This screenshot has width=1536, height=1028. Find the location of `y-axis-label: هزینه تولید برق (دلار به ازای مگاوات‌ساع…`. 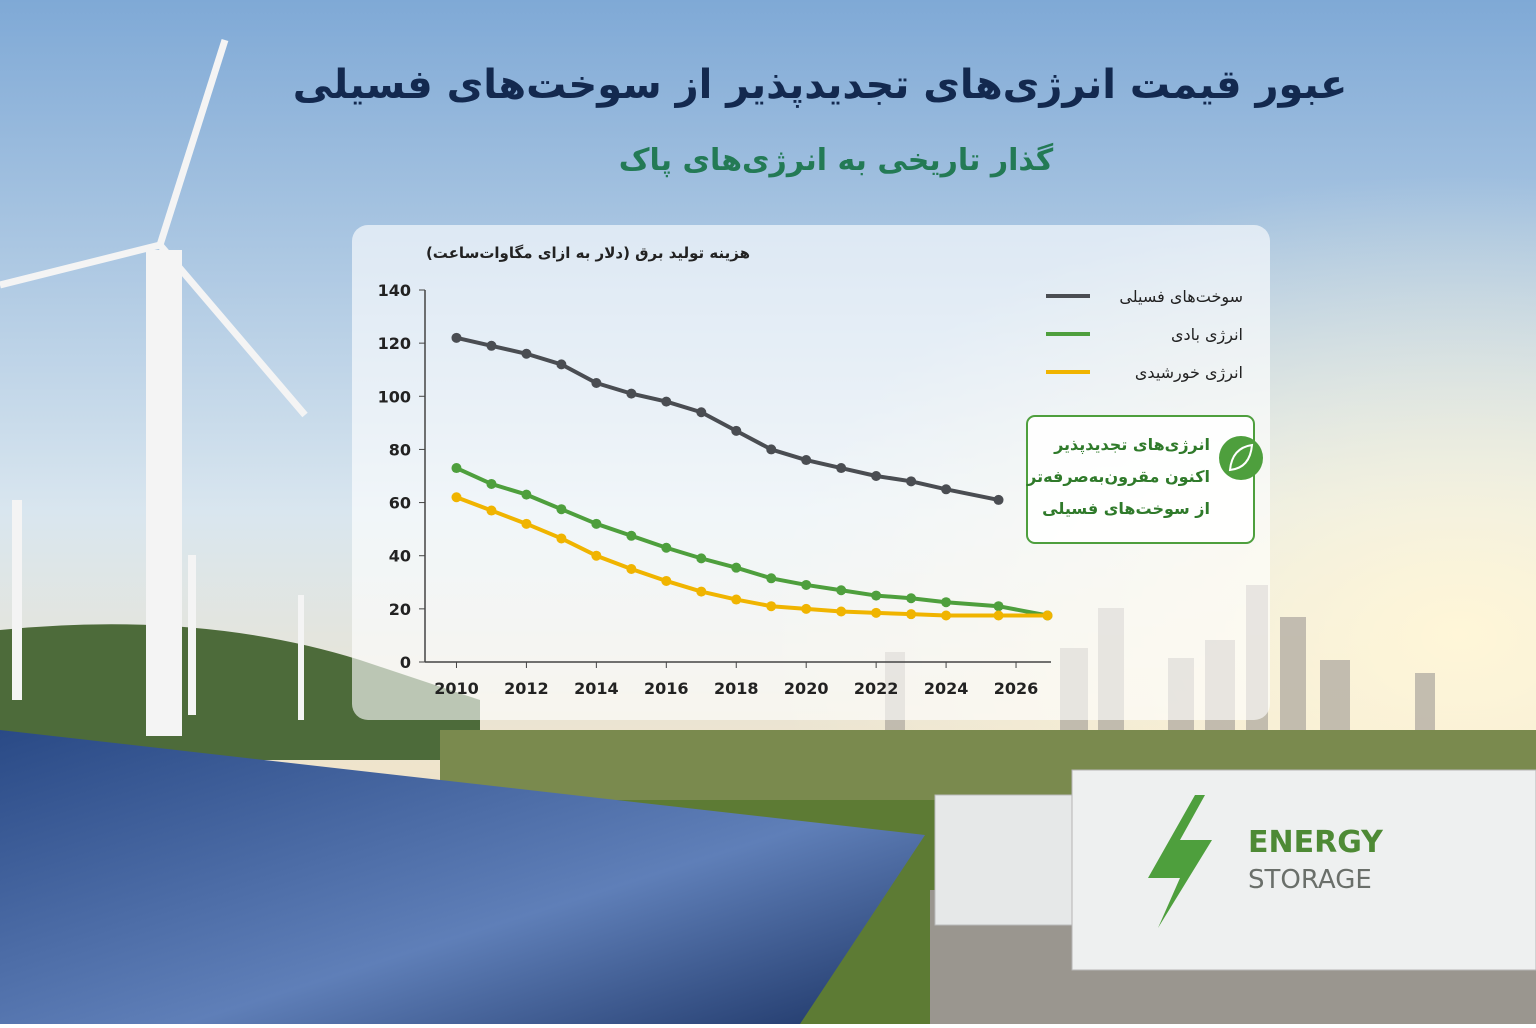

y-axis-label: هزینه تولید برق (دلار به ازای مگاوات‌ساع… is located at coordinates (588, 253).